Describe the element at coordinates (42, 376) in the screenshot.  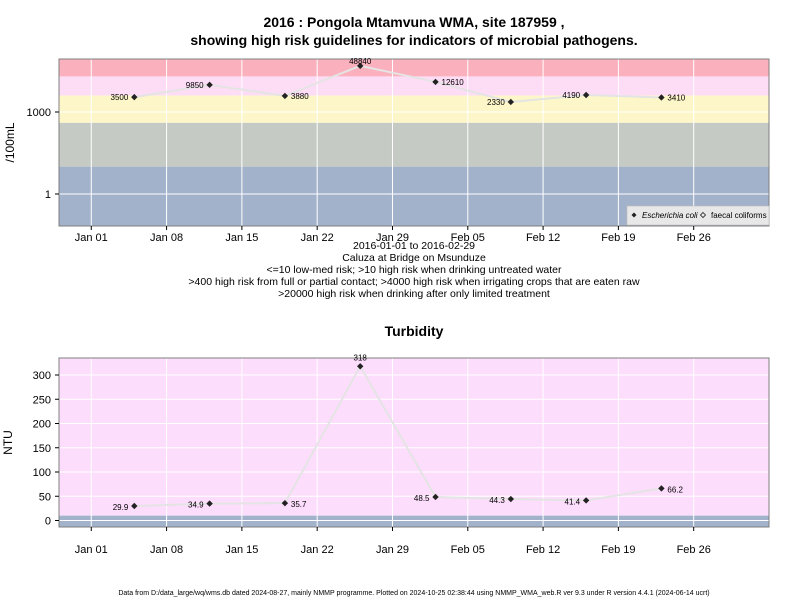
I see `y-tick-label: 300` at that location.